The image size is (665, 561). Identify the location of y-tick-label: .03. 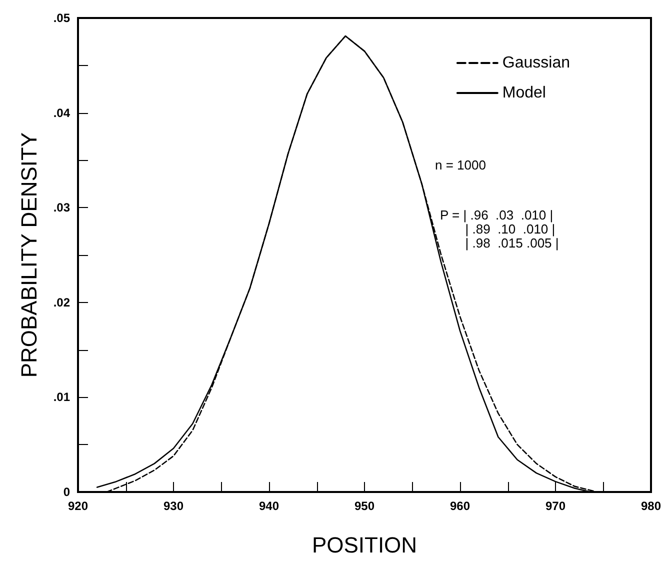
(61, 207).